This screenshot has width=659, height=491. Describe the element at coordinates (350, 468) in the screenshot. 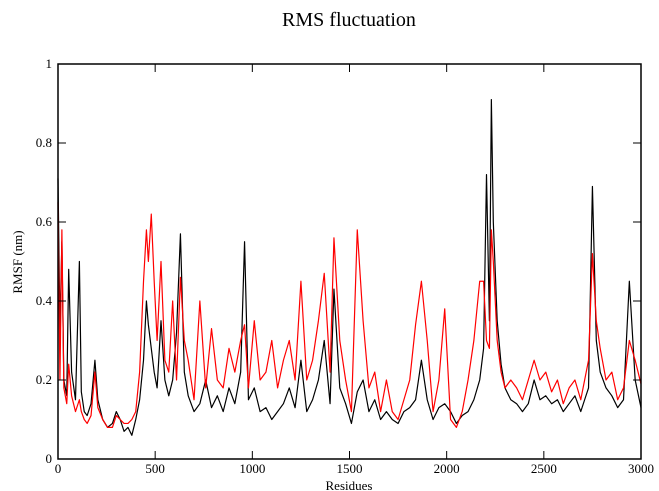

I see `x-tick-label-1500: 1500` at that location.